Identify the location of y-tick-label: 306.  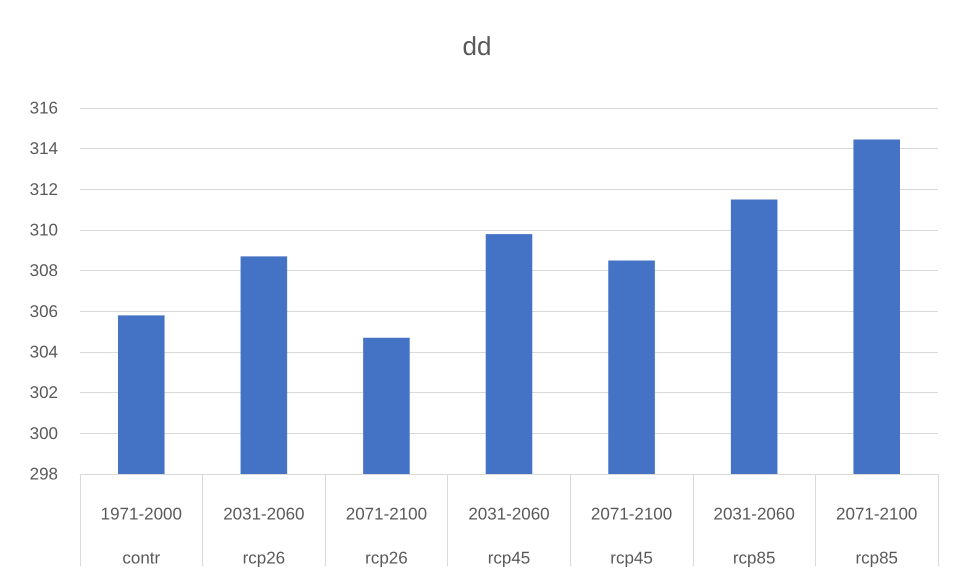
(44, 311).